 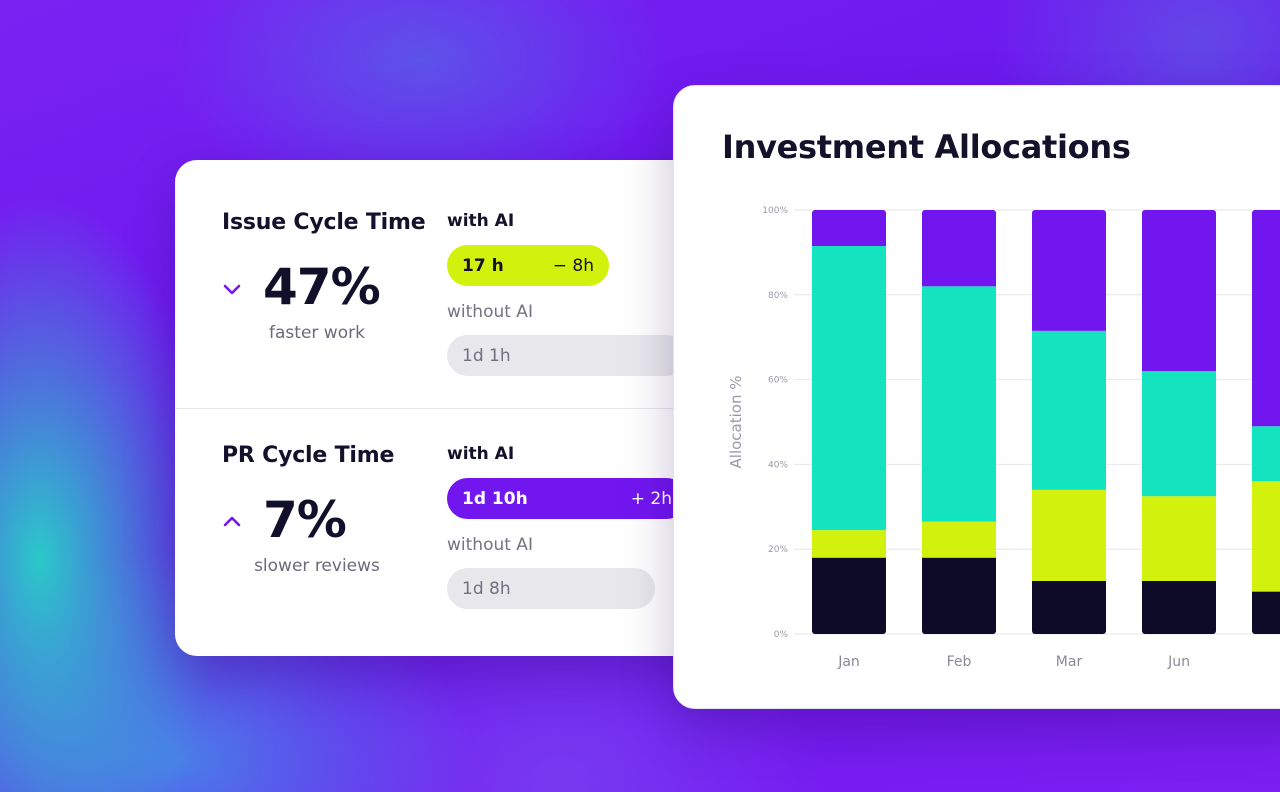 I want to click on with-ai-value: 17 h, so click(x=483, y=265).